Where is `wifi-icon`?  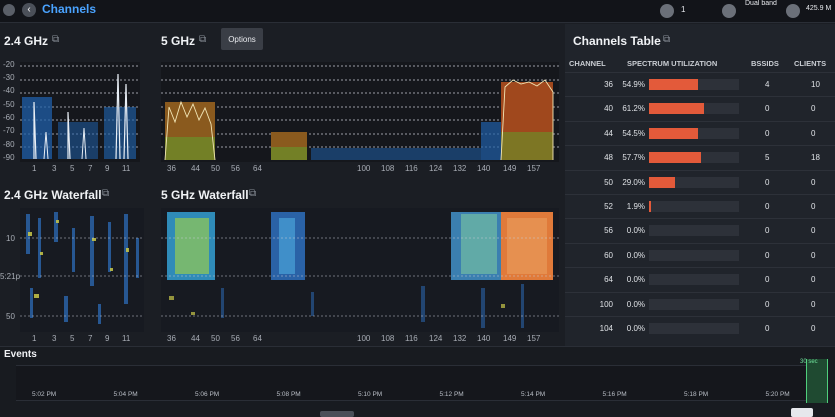
wifi-icon is located at coordinates (667, 11).